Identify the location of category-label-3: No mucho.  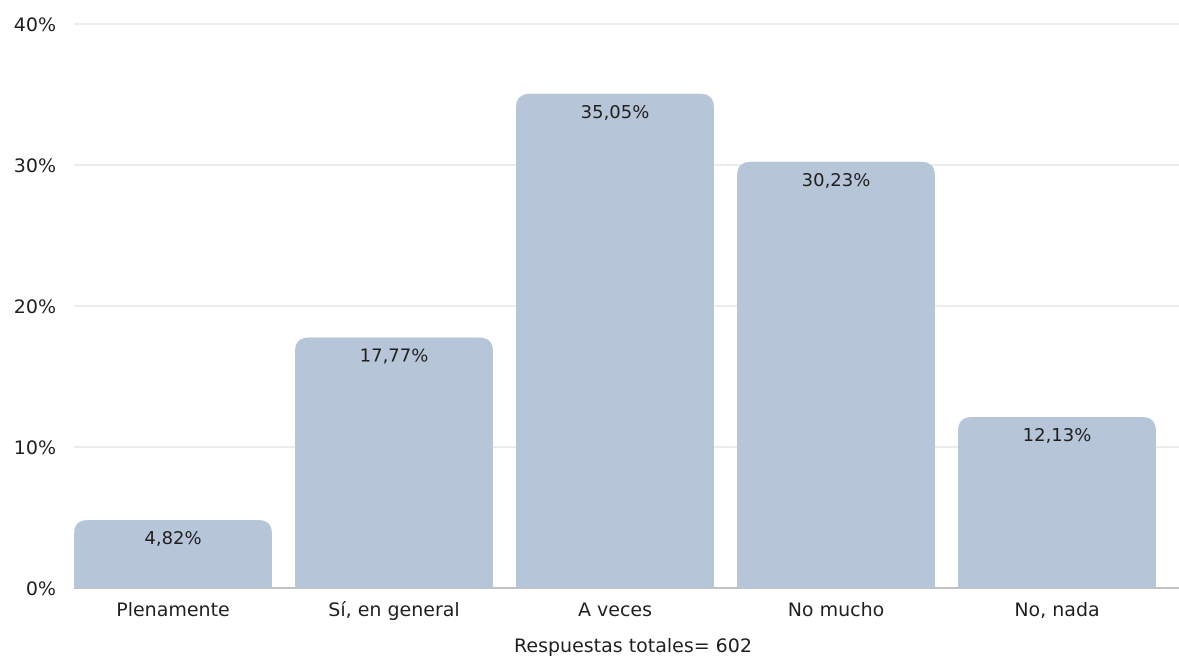
(836, 610).